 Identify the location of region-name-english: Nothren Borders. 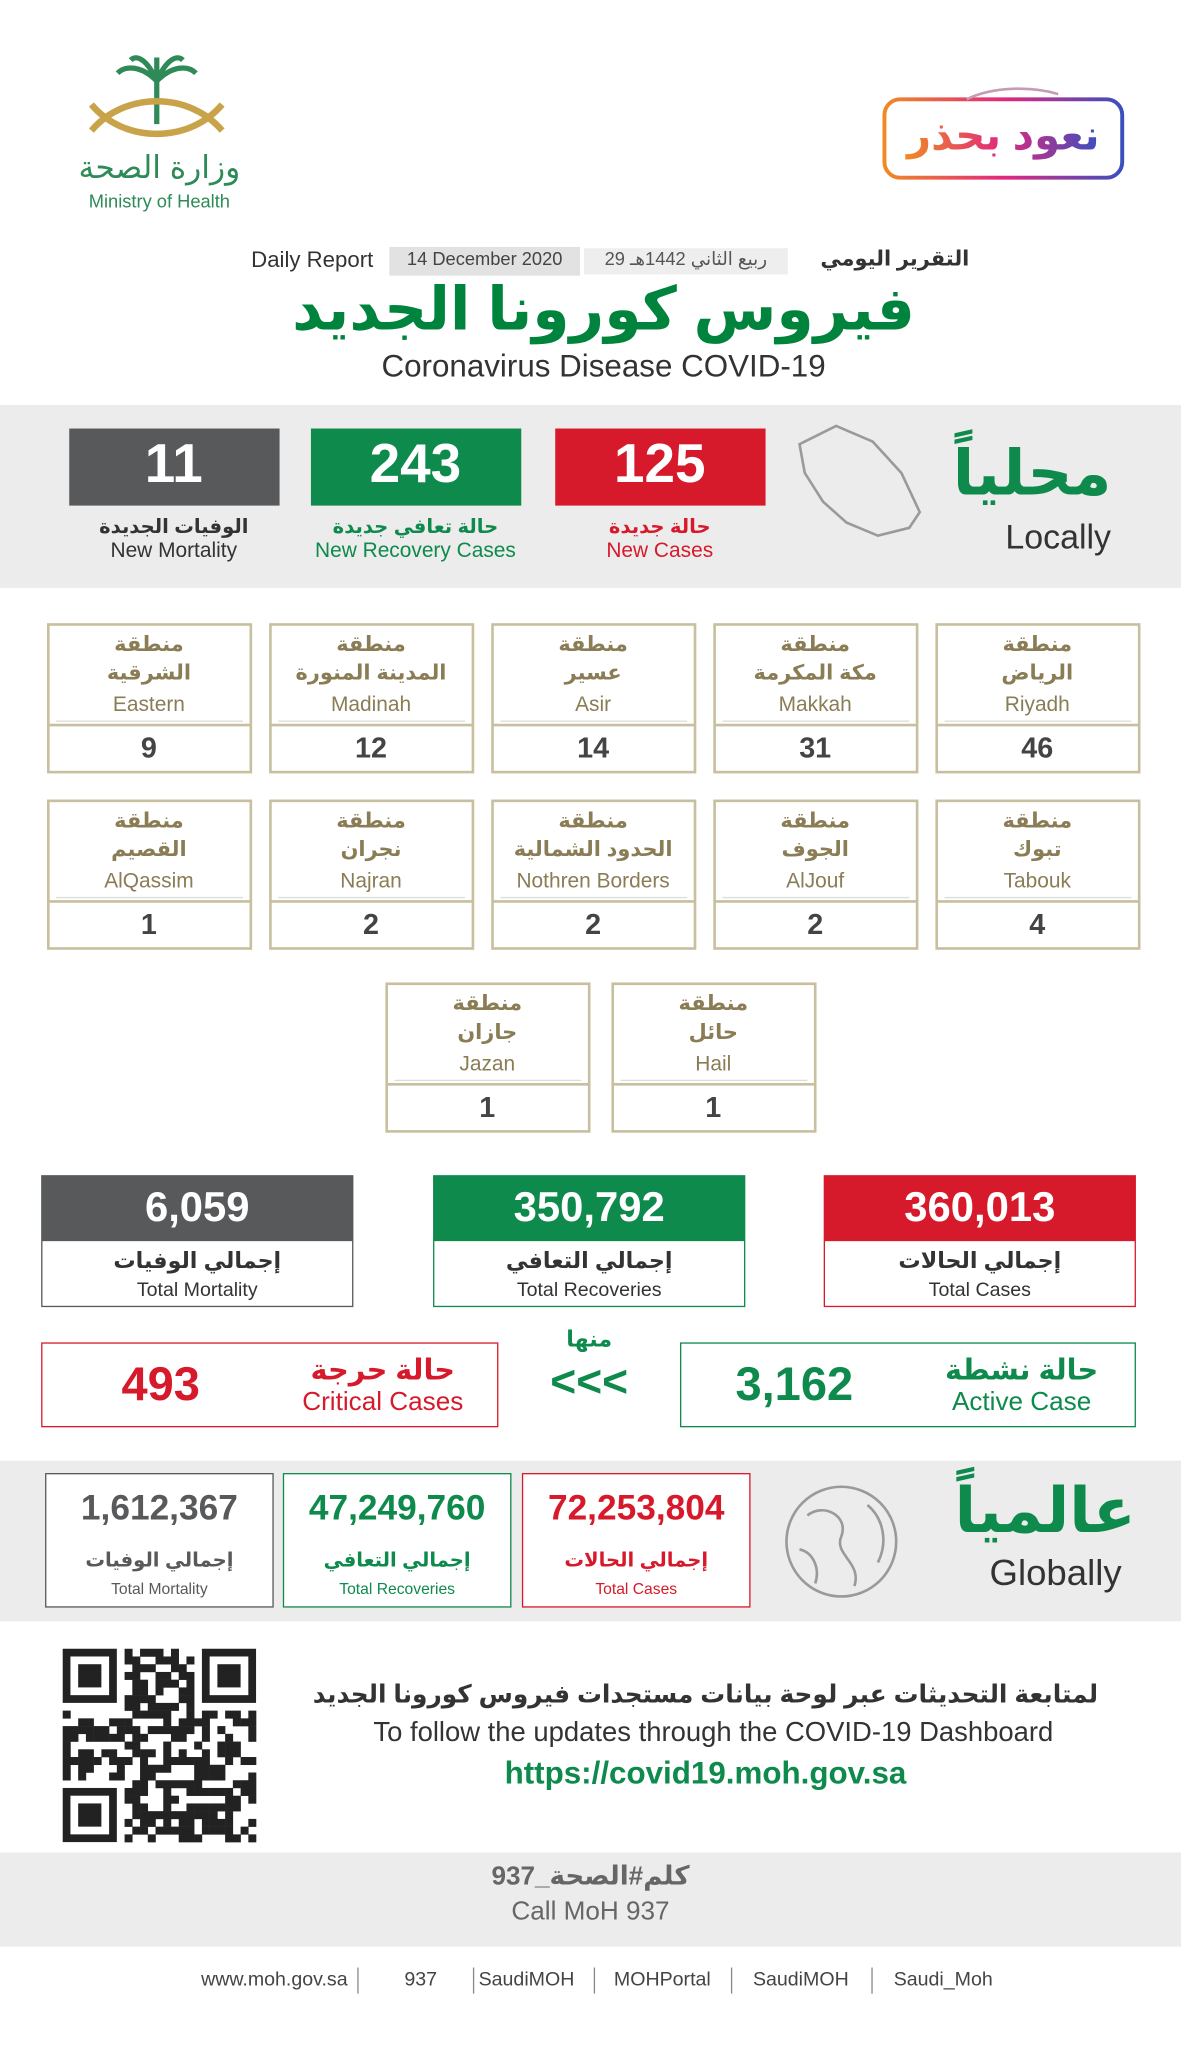
(592, 880).